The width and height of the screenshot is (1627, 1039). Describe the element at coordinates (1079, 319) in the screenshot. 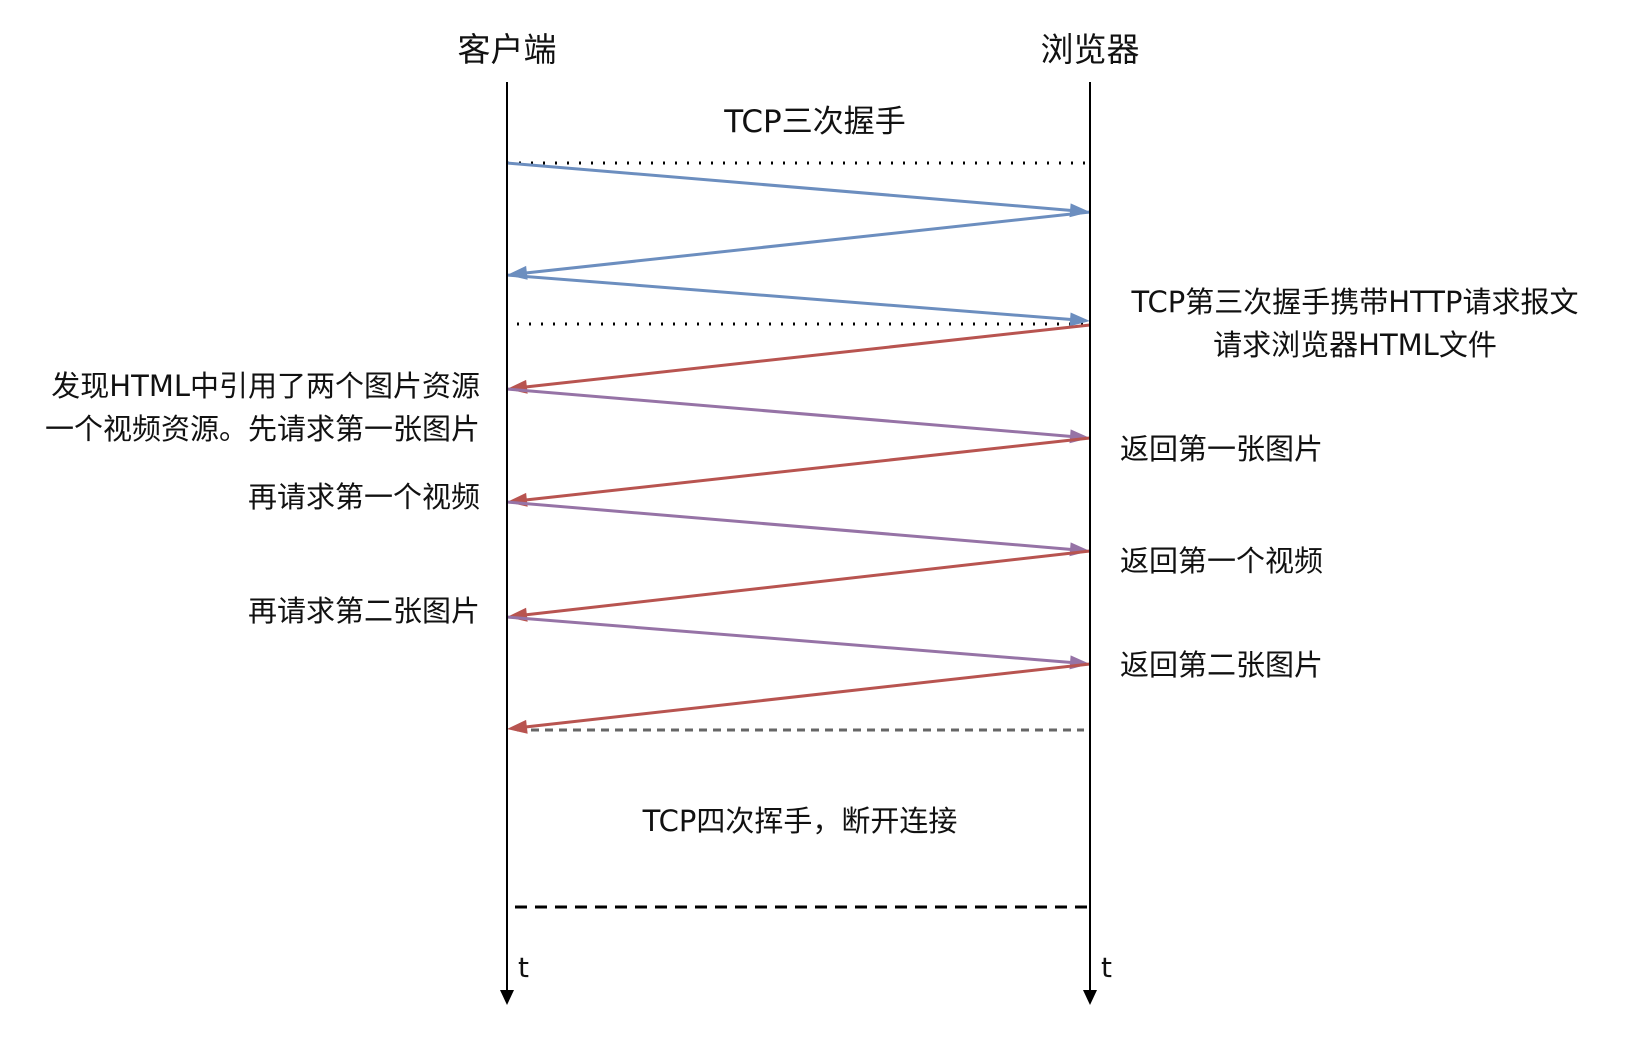

I see `handshake-ack-arrow-head` at that location.